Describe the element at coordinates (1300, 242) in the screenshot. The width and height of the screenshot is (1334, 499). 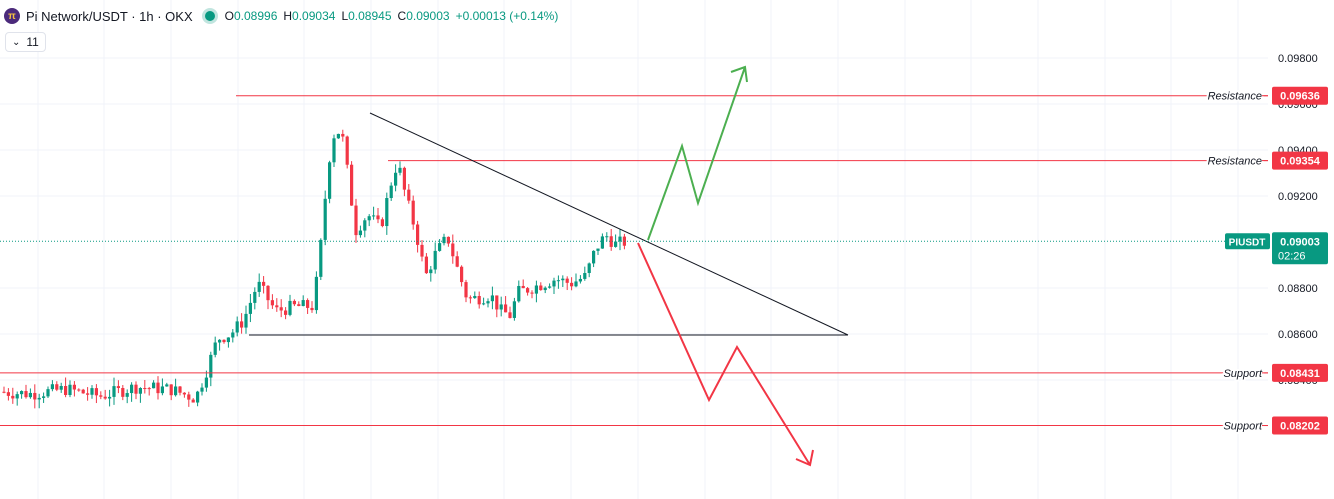
I see `current-price-value: 0.09003` at that location.